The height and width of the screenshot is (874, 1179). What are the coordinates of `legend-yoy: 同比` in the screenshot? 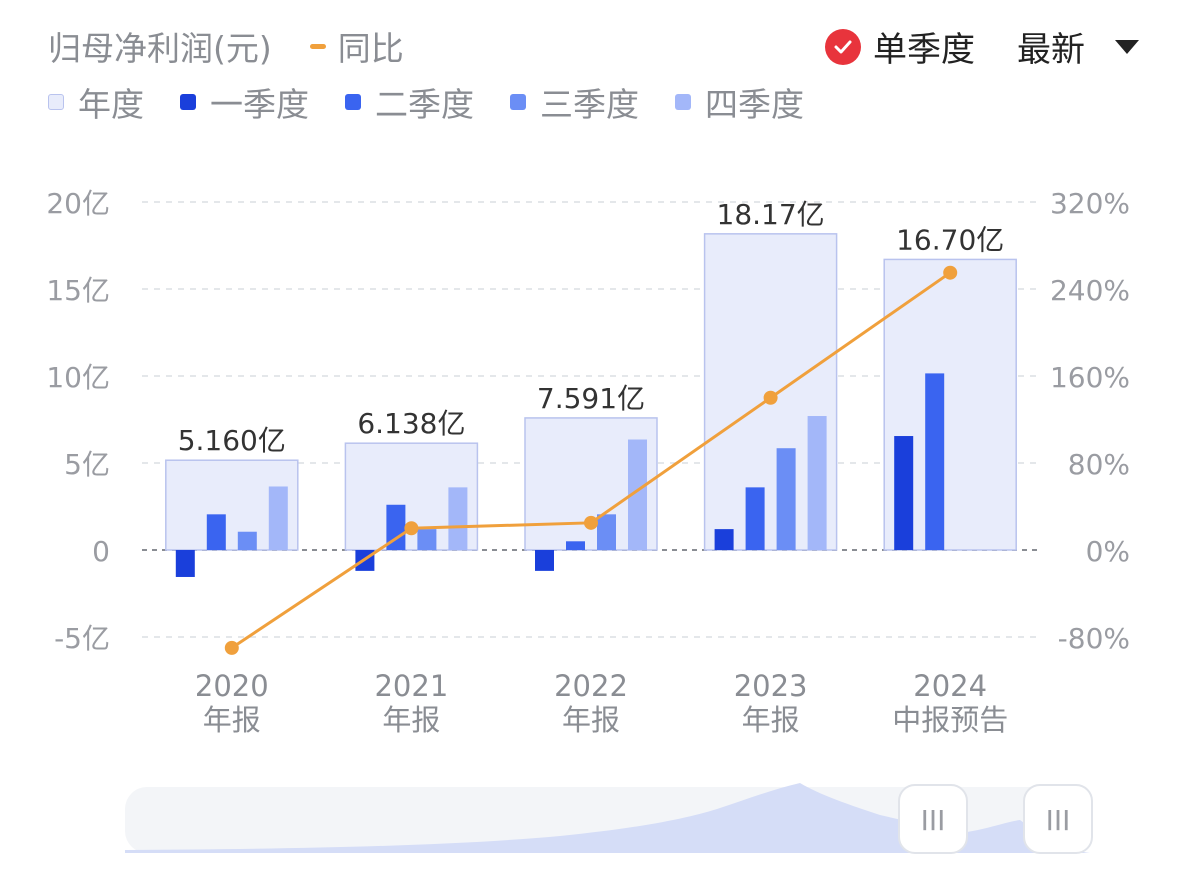 It's located at (356, 46).